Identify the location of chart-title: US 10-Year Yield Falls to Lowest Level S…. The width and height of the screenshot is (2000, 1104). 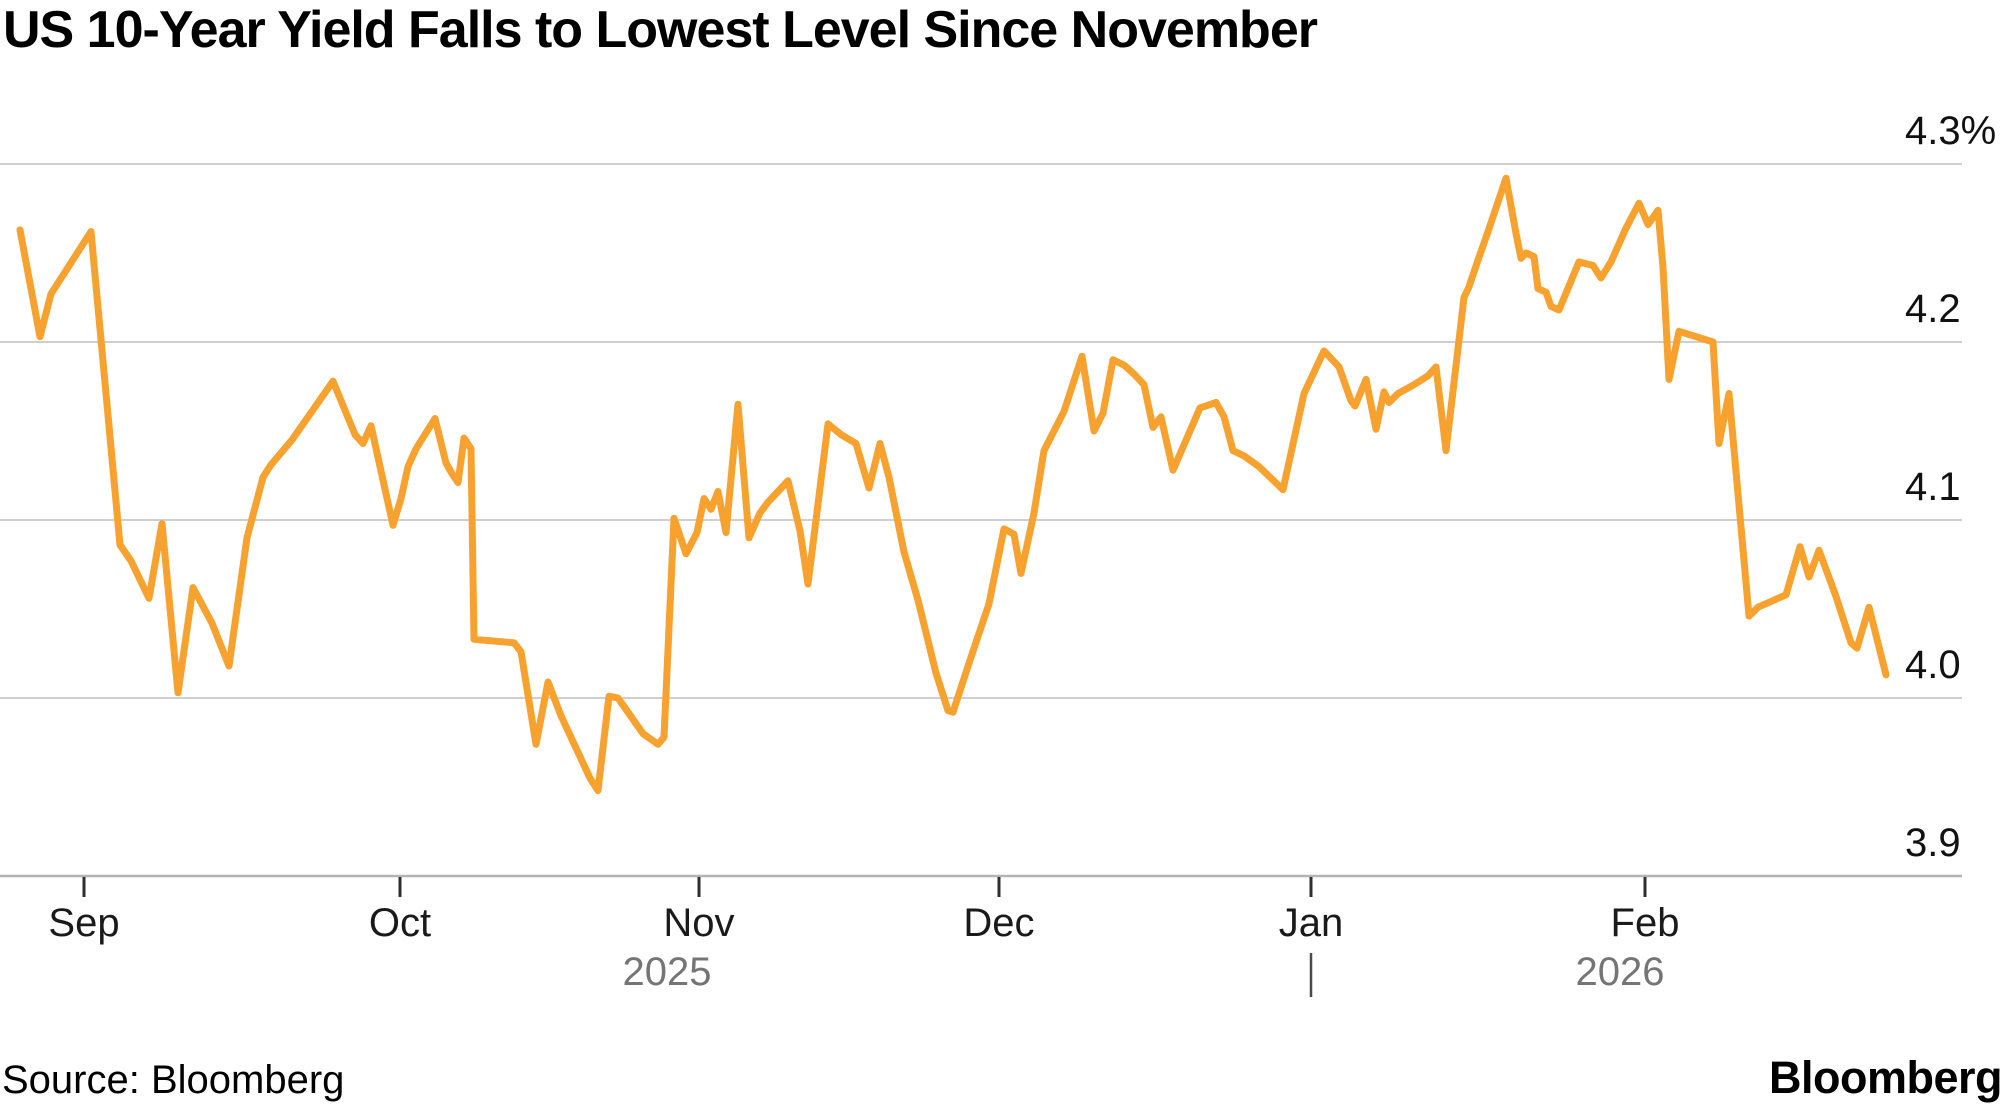
(660, 30).